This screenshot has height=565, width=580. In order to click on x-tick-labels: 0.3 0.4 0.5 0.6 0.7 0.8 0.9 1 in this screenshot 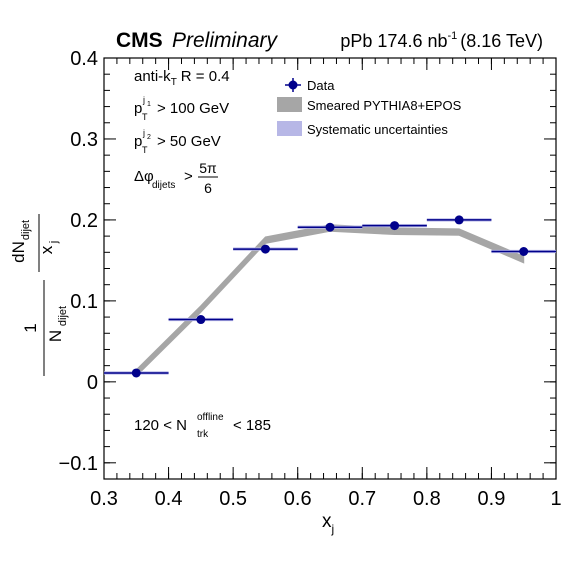, I will do `click(325, 499)`.